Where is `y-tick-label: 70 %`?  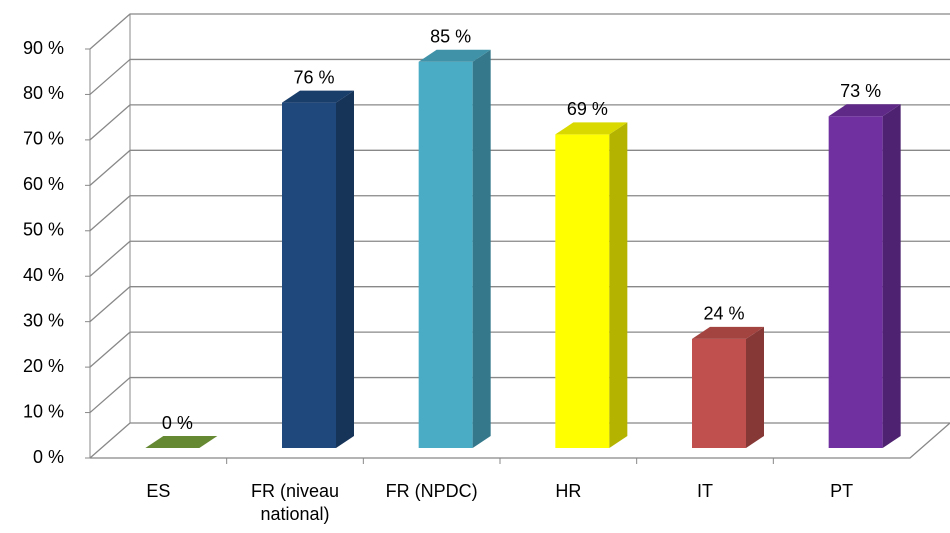 y-tick-label: 70 % is located at coordinates (43, 139).